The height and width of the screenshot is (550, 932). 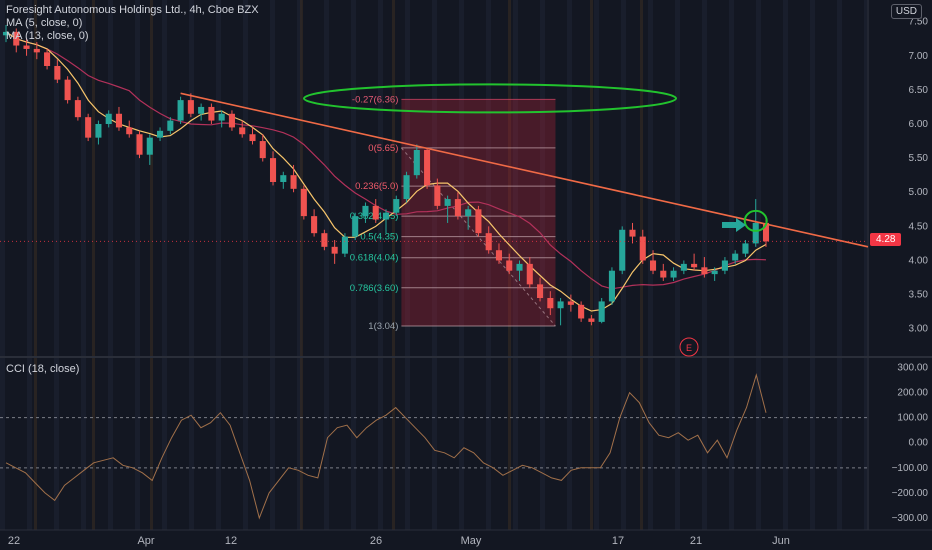 What do you see at coordinates (14, 541) in the screenshot?
I see `time-axis-tick: 22` at bounding box center [14, 541].